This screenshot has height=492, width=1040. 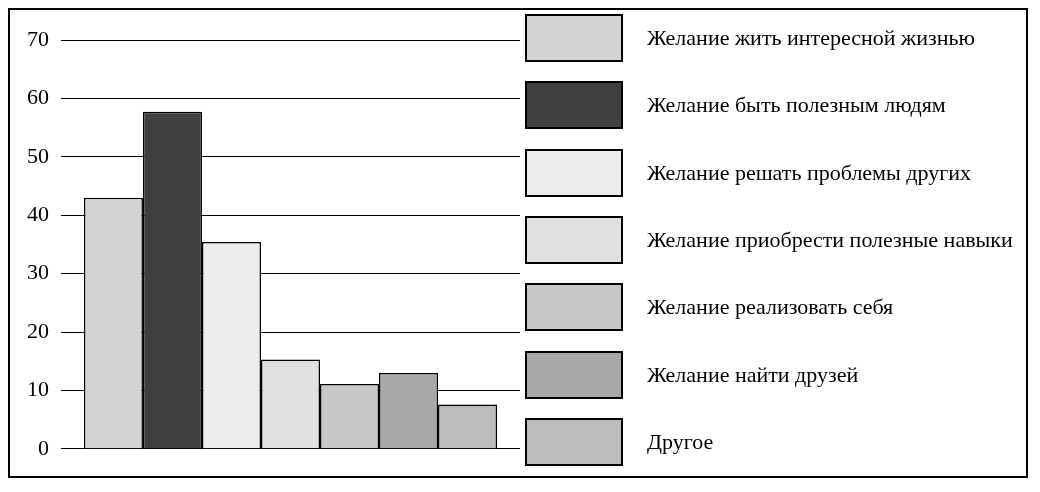 What do you see at coordinates (38, 213) in the screenshot?
I see `y-tick-label: 40` at bounding box center [38, 213].